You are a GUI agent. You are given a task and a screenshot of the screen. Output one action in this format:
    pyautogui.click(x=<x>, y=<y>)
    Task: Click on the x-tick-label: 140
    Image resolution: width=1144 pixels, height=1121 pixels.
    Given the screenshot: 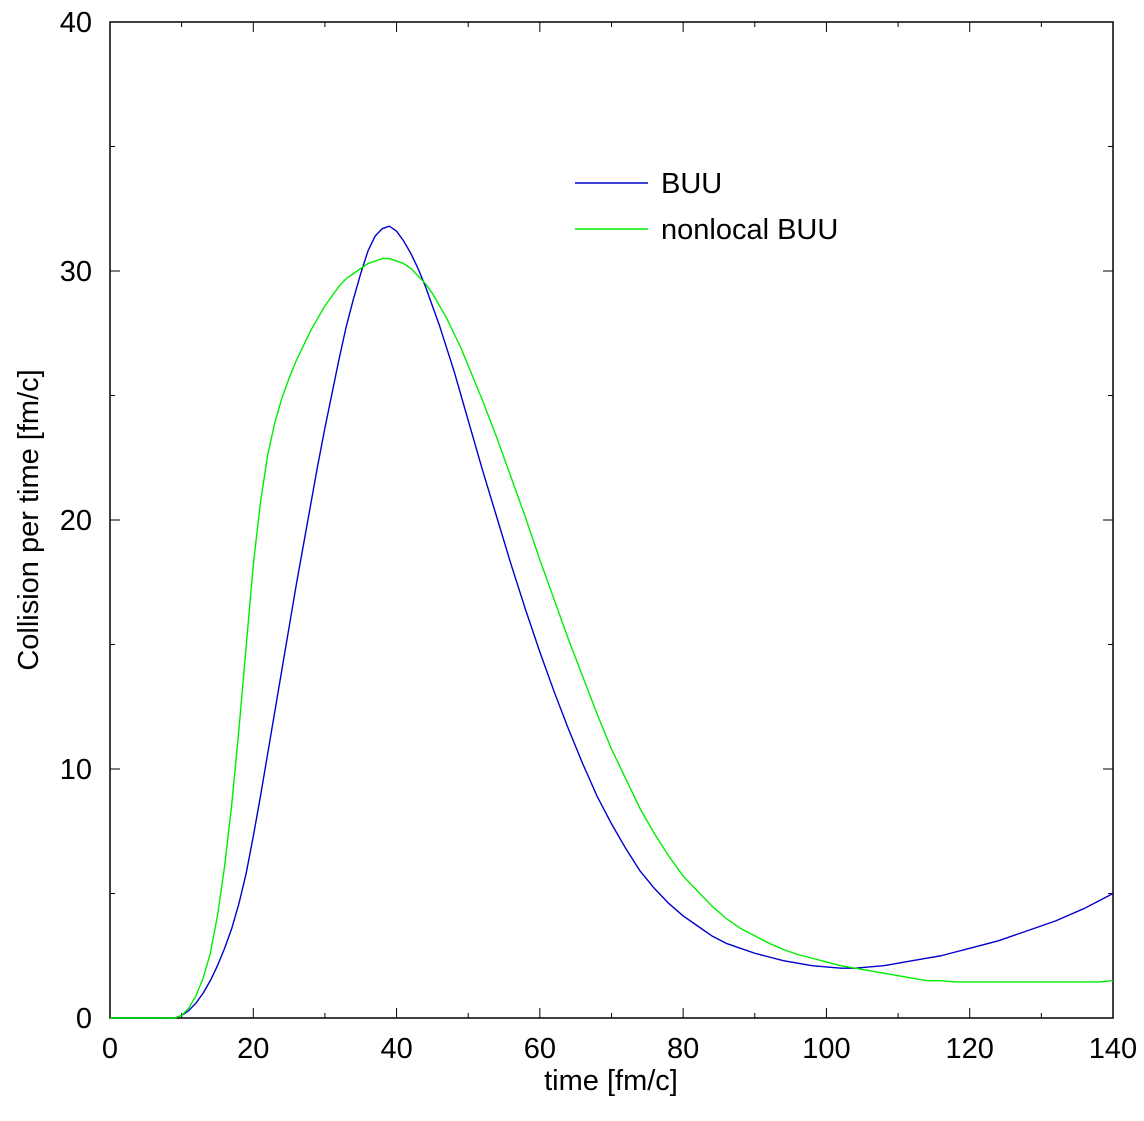 What is the action you would take?
    pyautogui.click(x=1113, y=1049)
    